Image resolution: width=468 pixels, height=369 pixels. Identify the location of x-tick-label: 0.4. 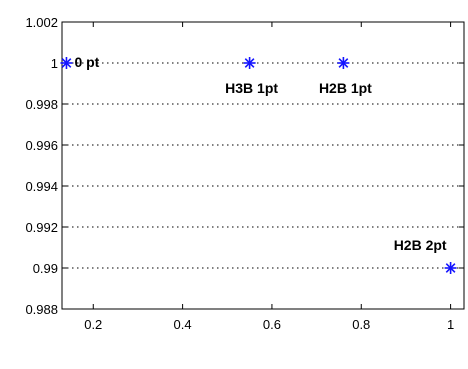
(183, 324).